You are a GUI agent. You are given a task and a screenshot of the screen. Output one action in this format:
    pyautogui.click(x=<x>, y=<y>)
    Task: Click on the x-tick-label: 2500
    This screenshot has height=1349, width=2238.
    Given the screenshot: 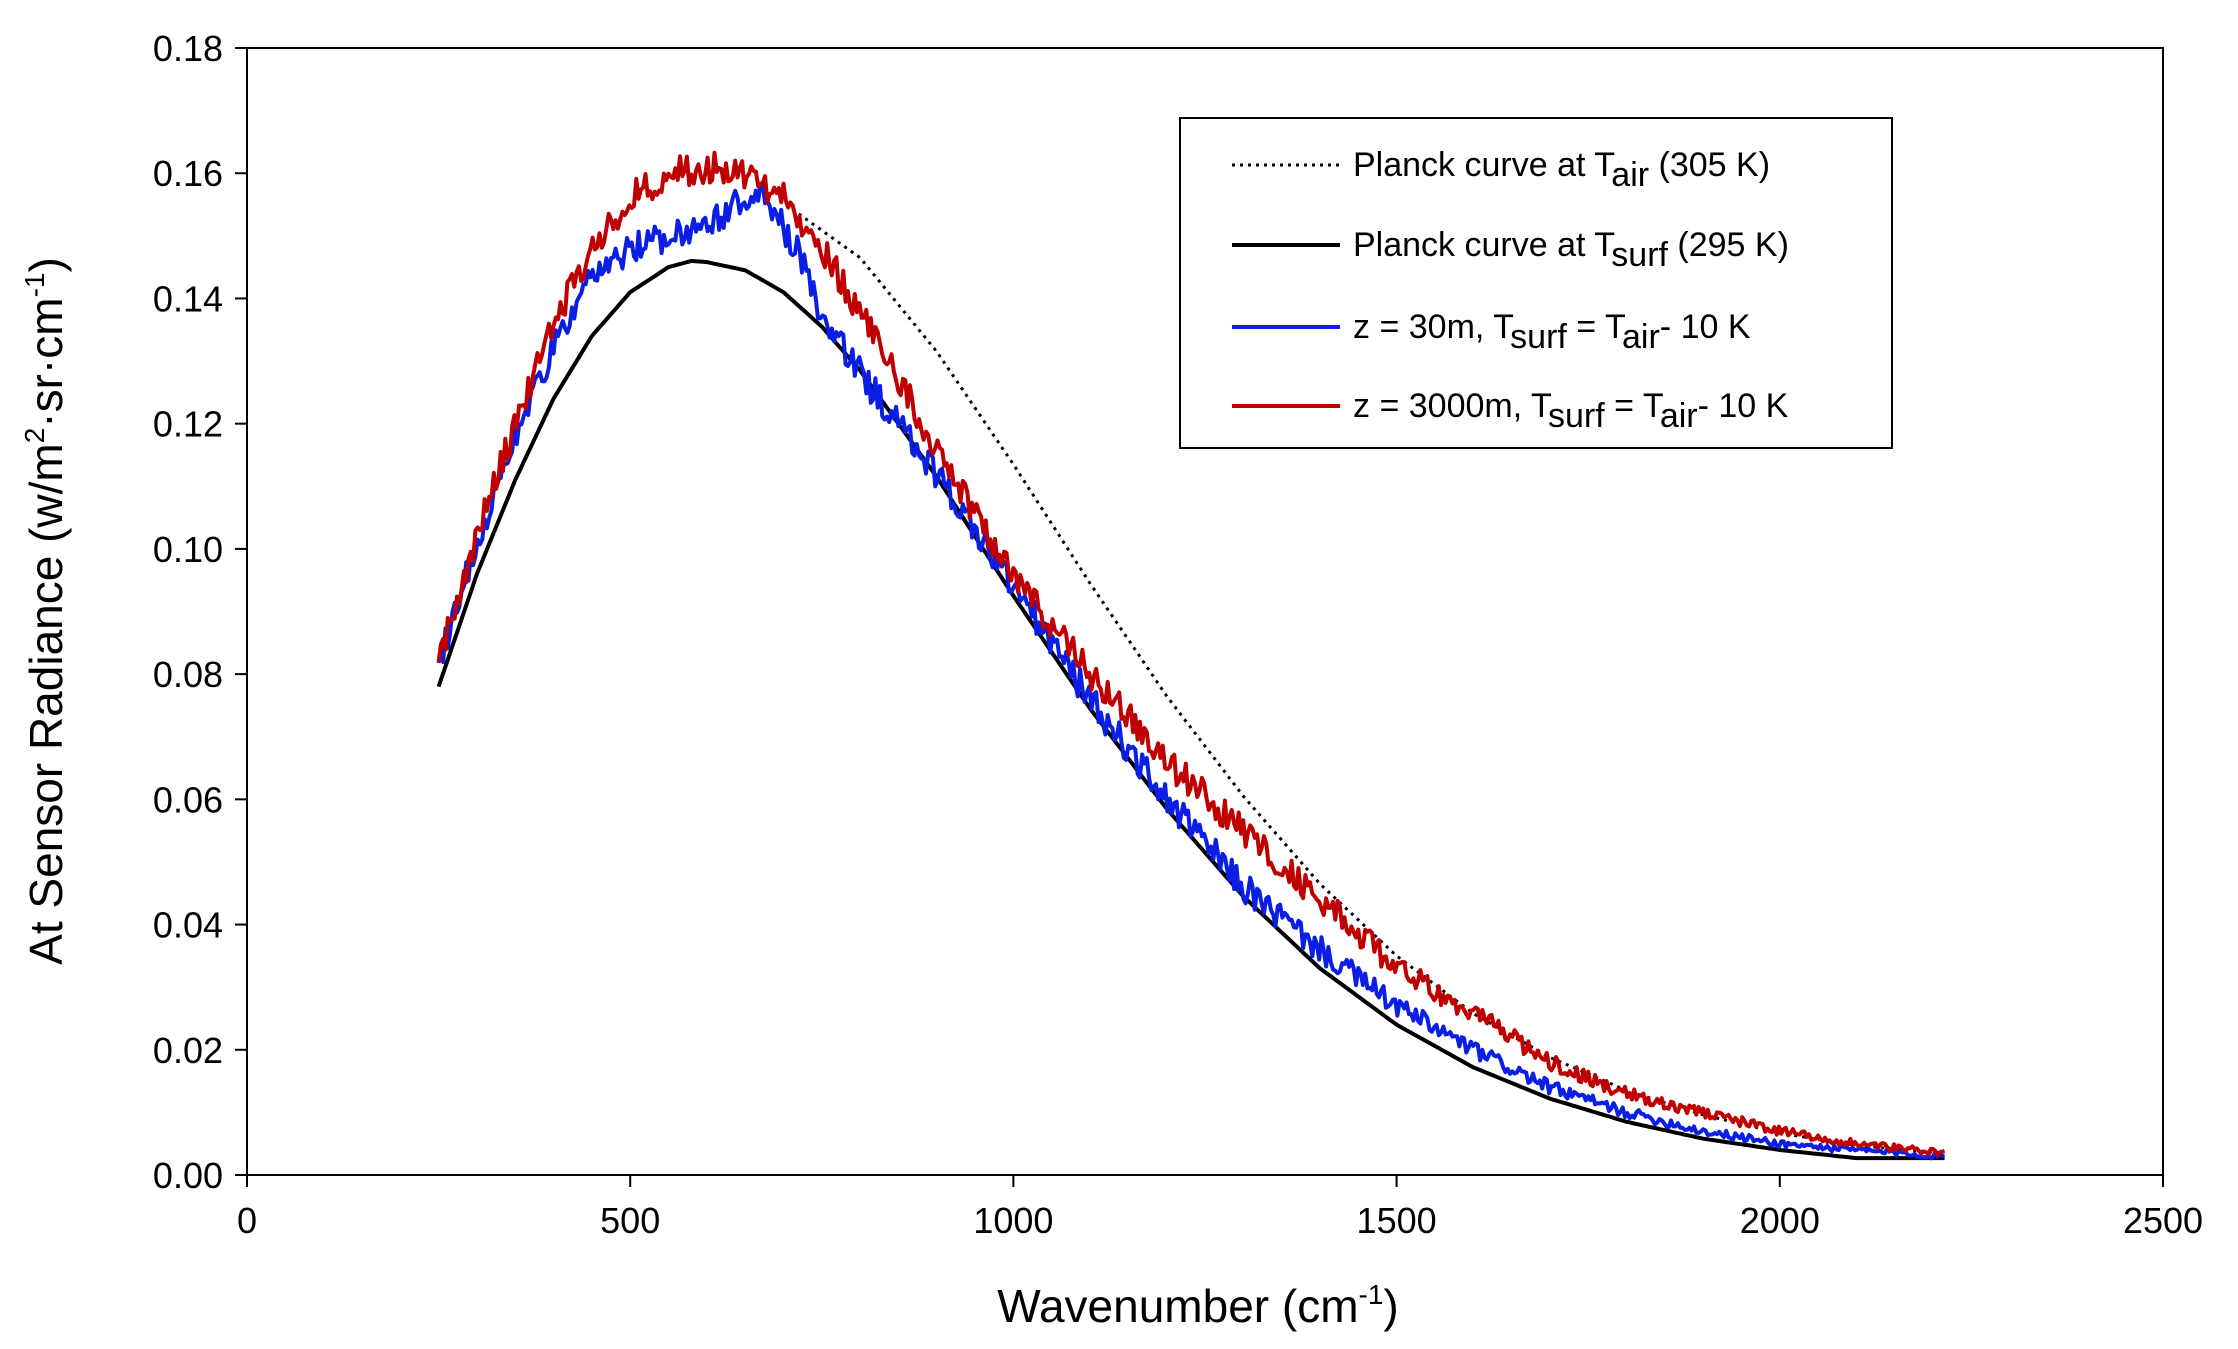 What is the action you would take?
    pyautogui.click(x=2163, y=1220)
    